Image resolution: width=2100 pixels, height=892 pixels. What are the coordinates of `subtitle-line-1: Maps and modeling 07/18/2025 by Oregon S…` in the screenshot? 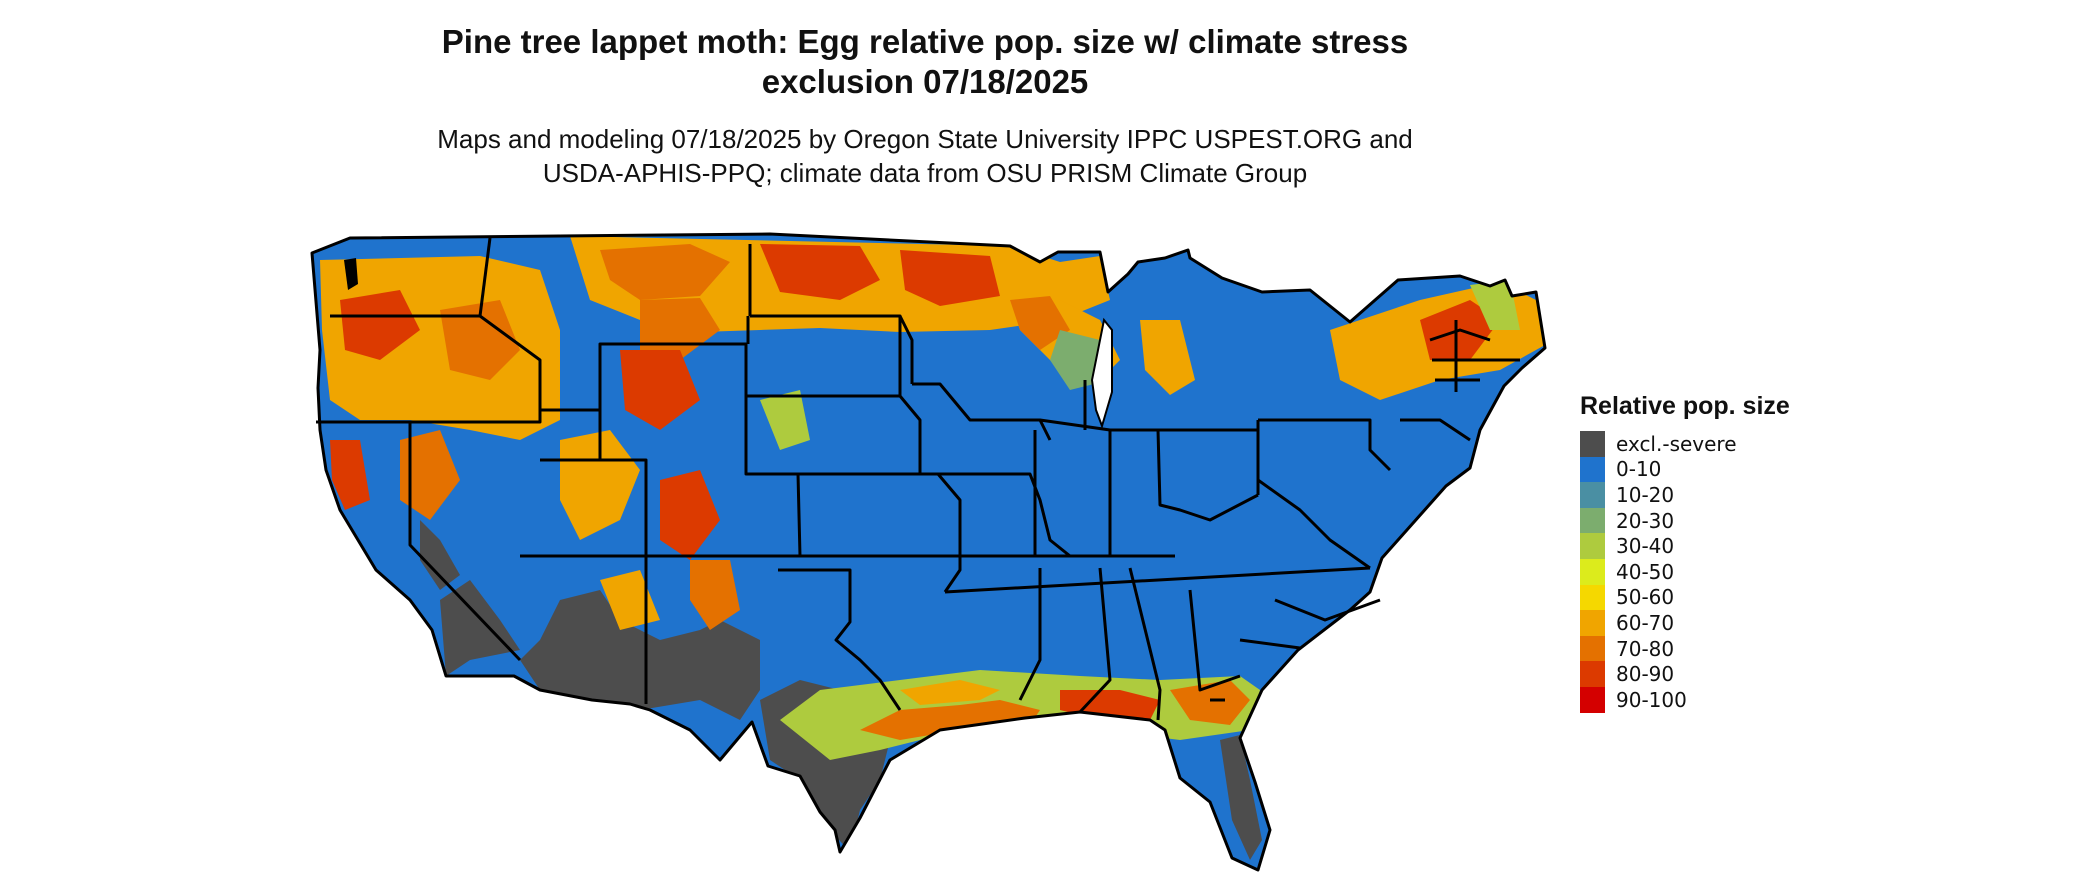 It's located at (925, 139).